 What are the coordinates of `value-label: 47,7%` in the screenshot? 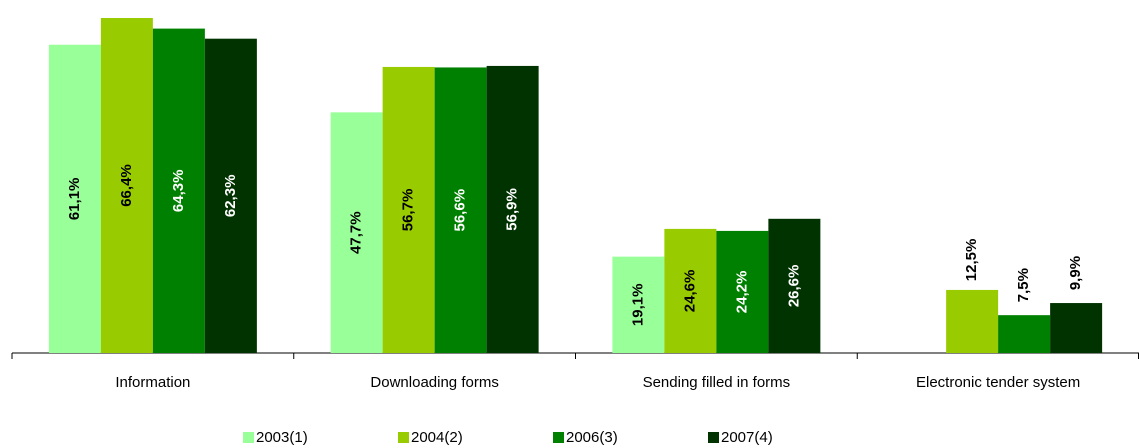 It's located at (356, 232).